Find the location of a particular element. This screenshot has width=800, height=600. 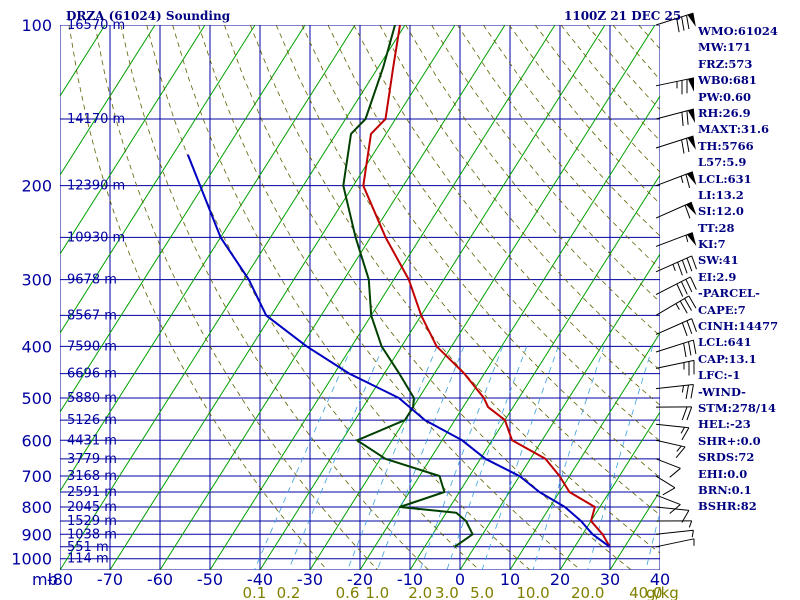

temp-tick-label: 40 is located at coordinates (660, 579).